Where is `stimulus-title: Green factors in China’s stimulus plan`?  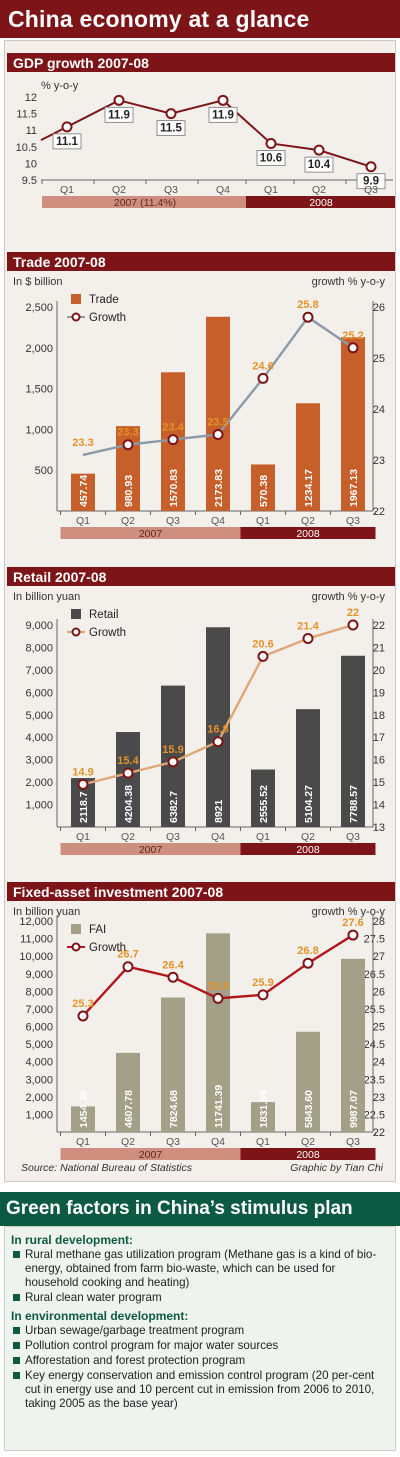 stimulus-title: Green factors in China’s stimulus plan is located at coordinates (200, 1209).